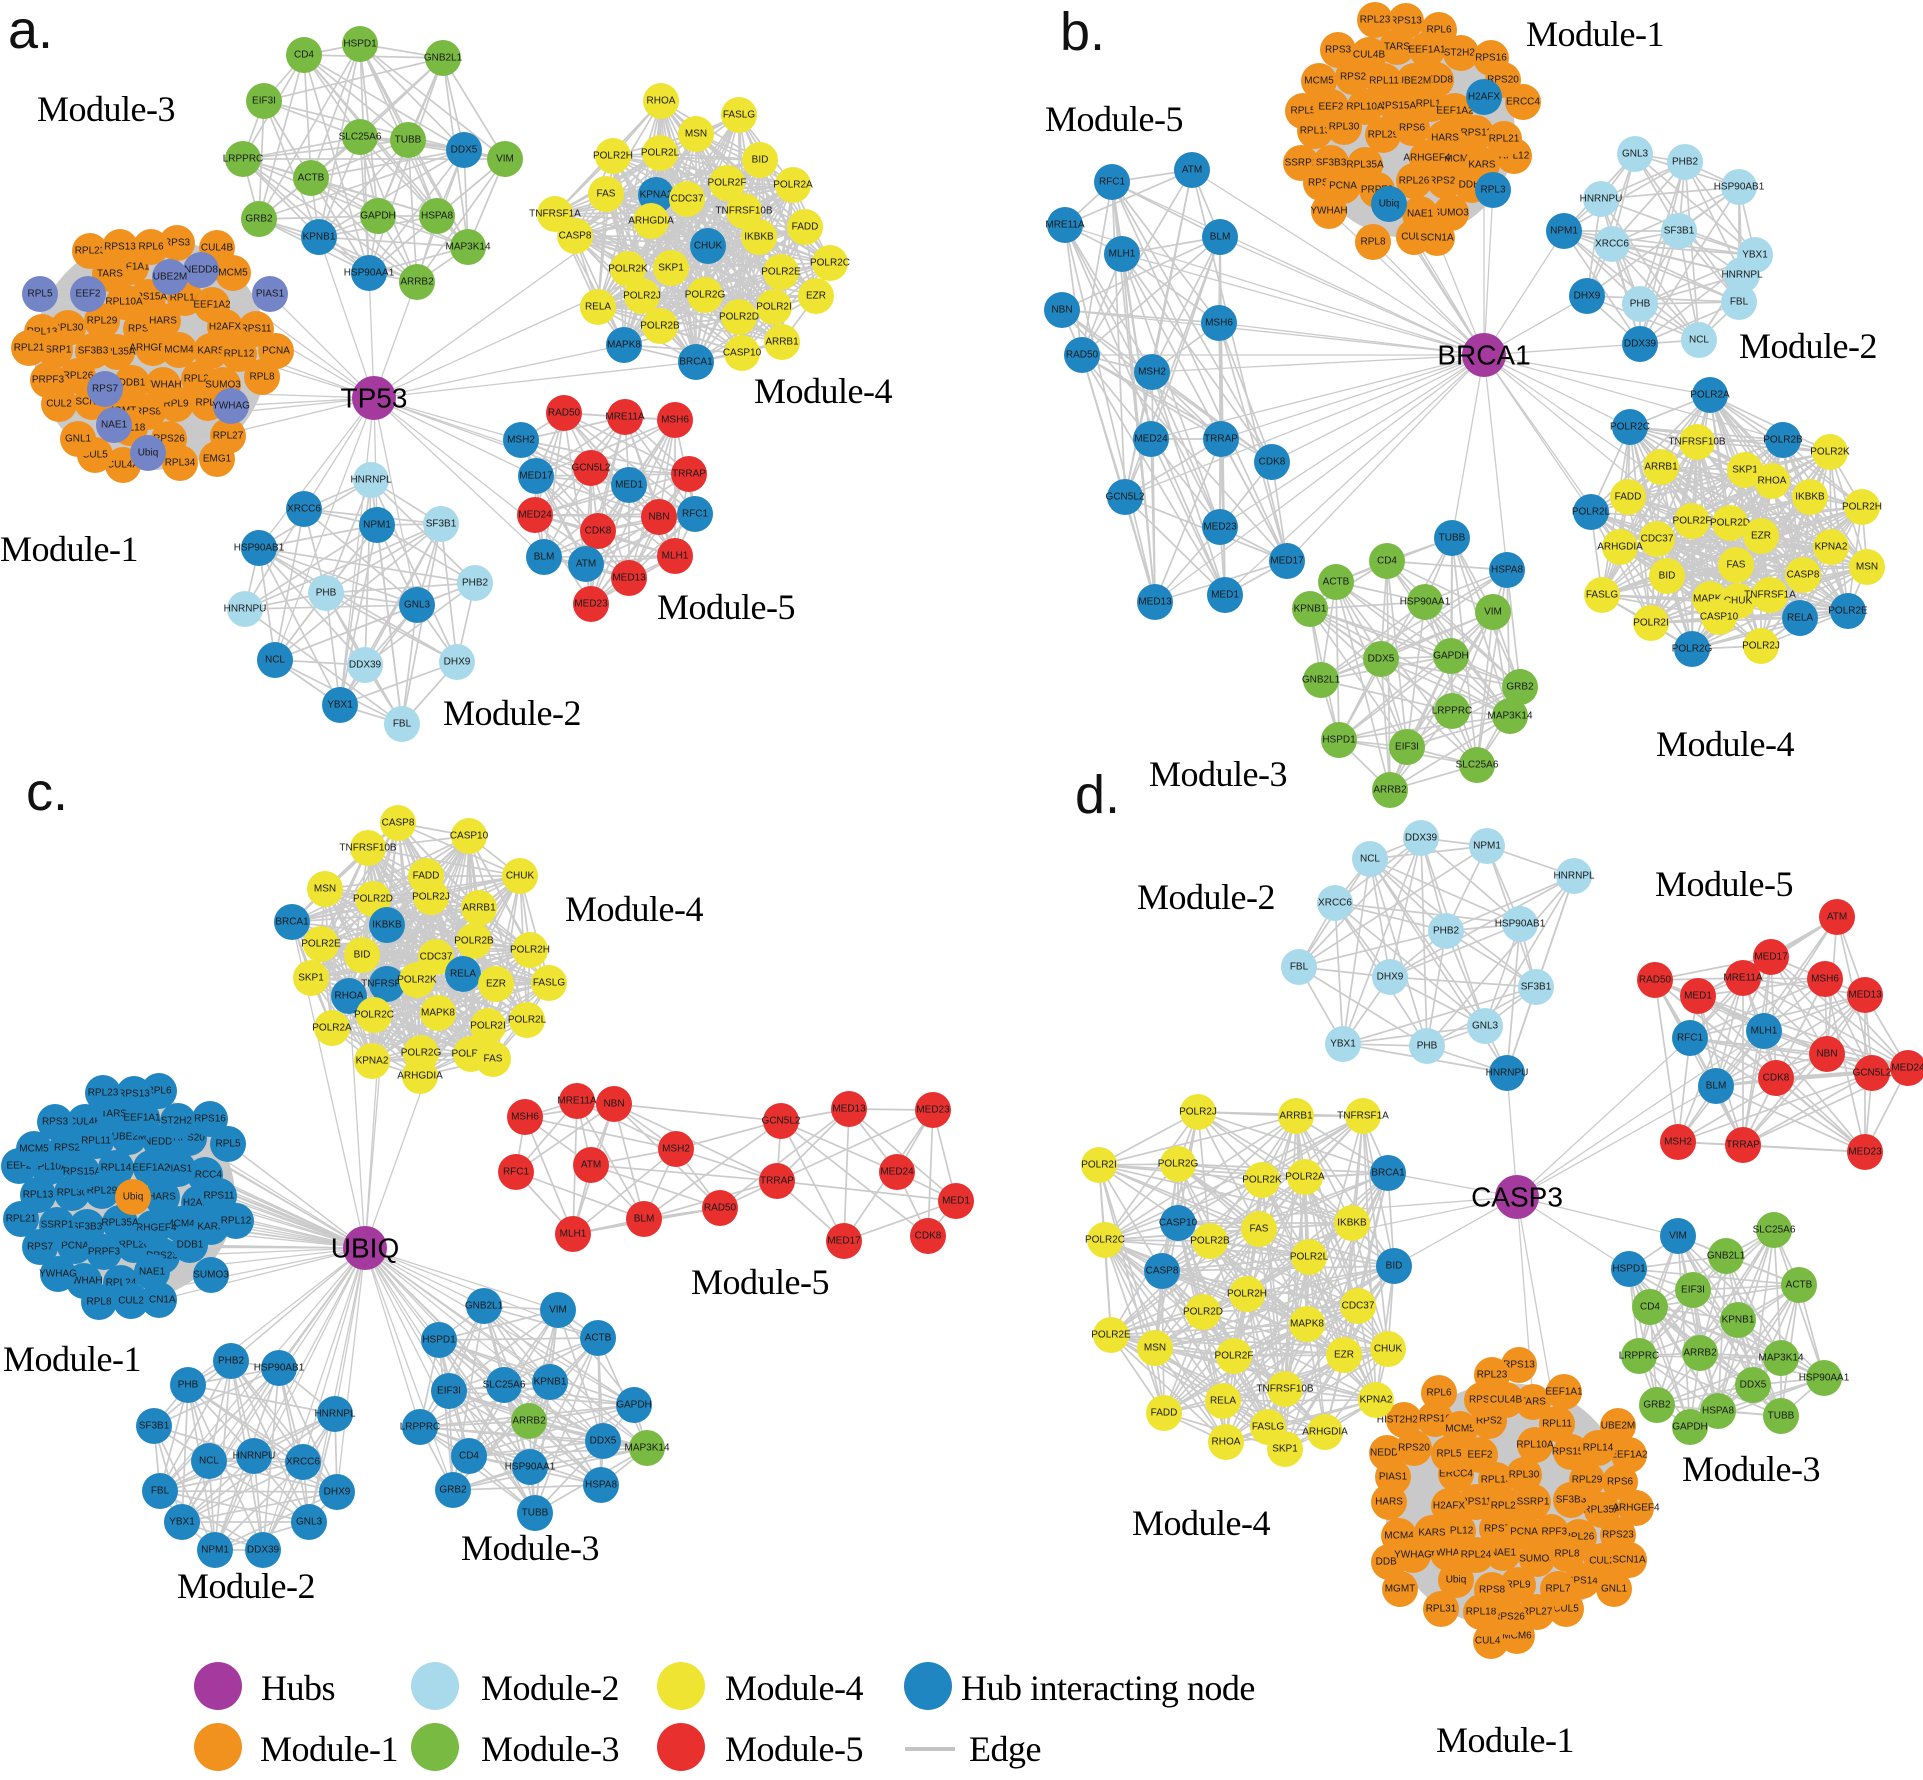 The image size is (1923, 1780). What do you see at coordinates (1365, 107) in the screenshot?
I see `svg-text: RPL10A` at bounding box center [1365, 107].